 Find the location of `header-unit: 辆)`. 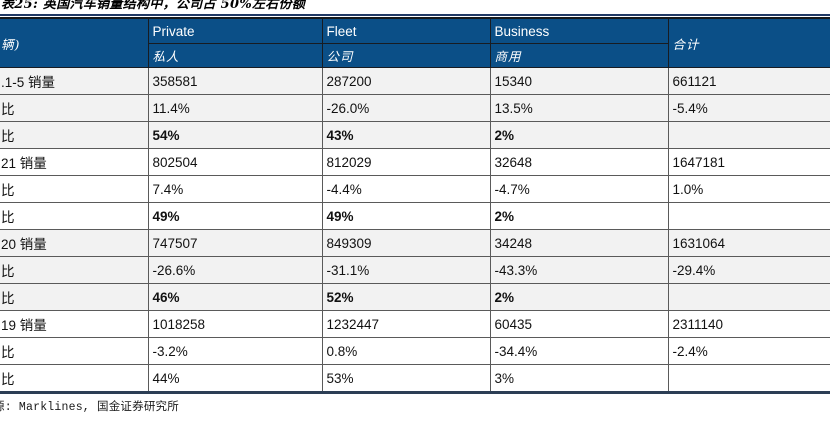

header-unit: 辆) is located at coordinates (74, 42).